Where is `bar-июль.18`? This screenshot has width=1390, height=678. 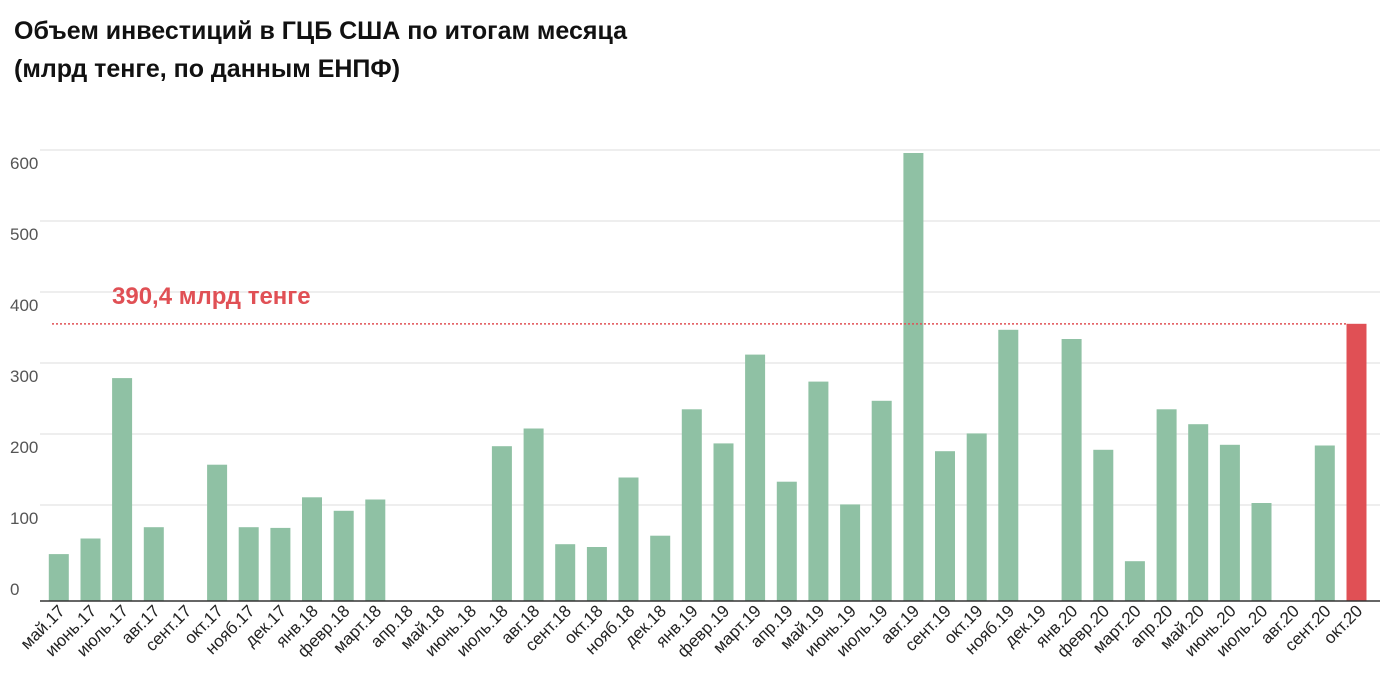
bar-июль.18 is located at coordinates (501, 523).